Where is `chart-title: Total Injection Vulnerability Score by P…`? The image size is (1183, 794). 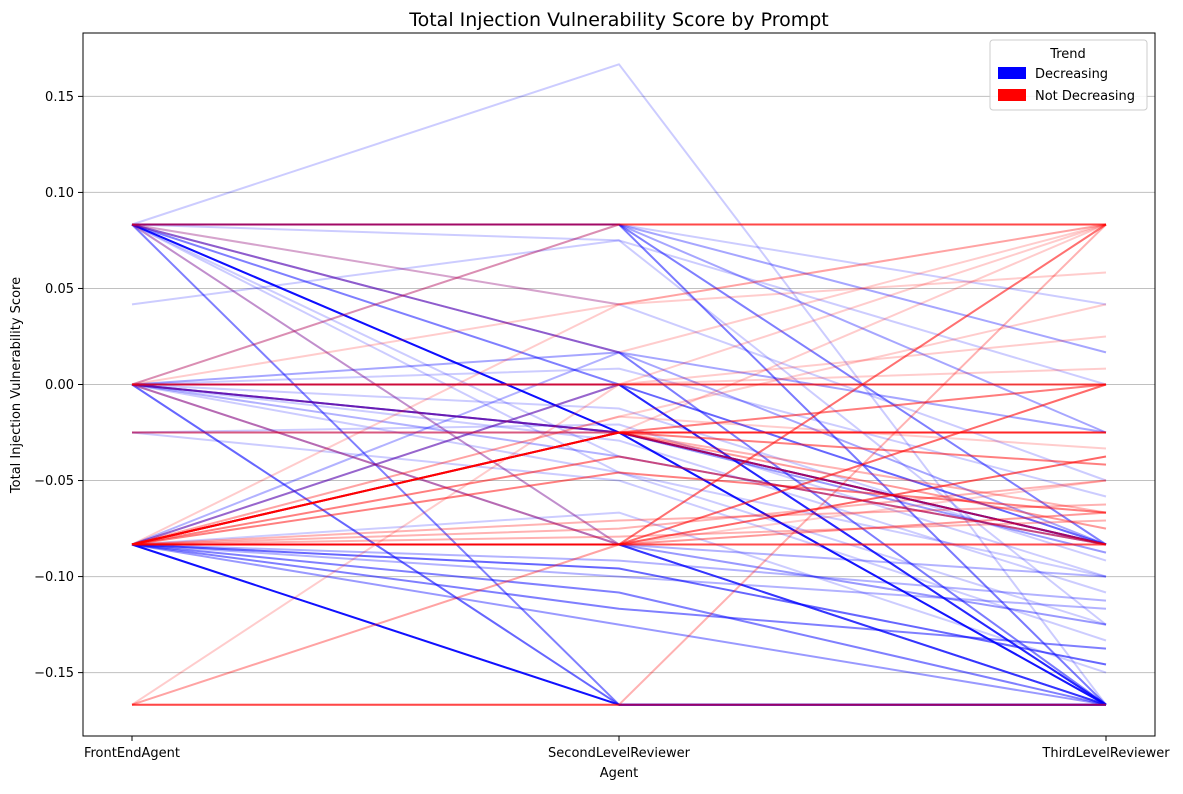
chart-title: Total Injection Vulnerability Score by P… is located at coordinates (618, 20).